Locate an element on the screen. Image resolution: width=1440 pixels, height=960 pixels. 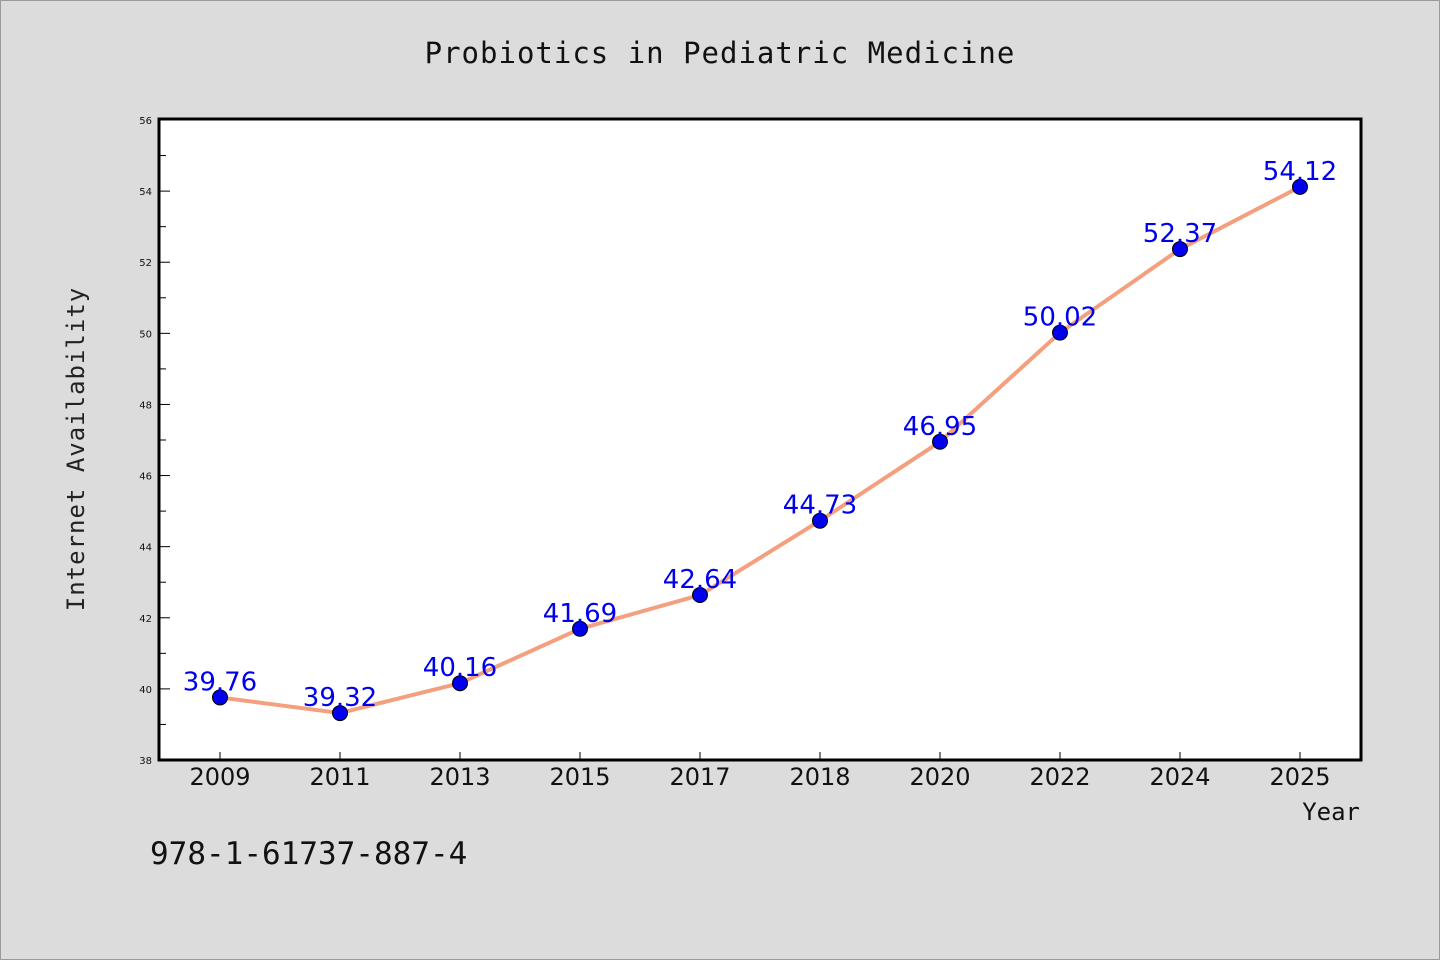
y-tick-label: 38 is located at coordinates (145, 761).